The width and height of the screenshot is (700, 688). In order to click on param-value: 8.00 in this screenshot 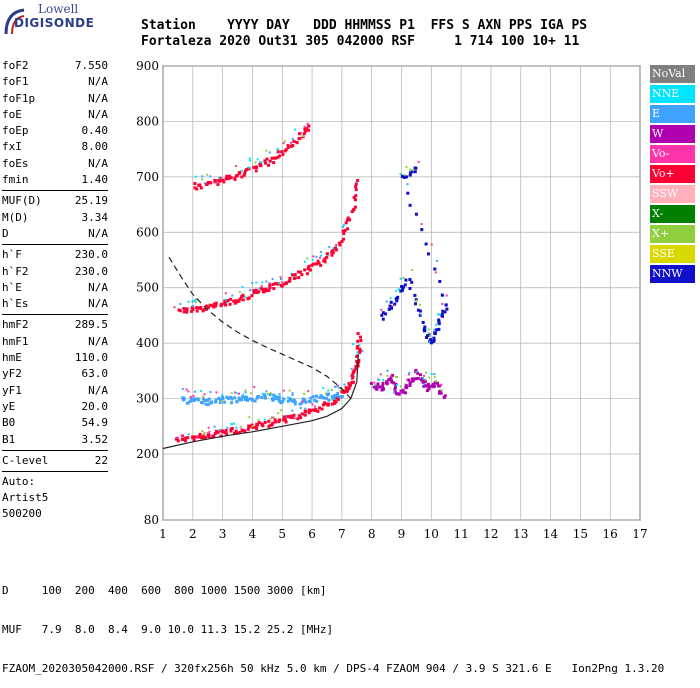, I will do `click(95, 147)`.